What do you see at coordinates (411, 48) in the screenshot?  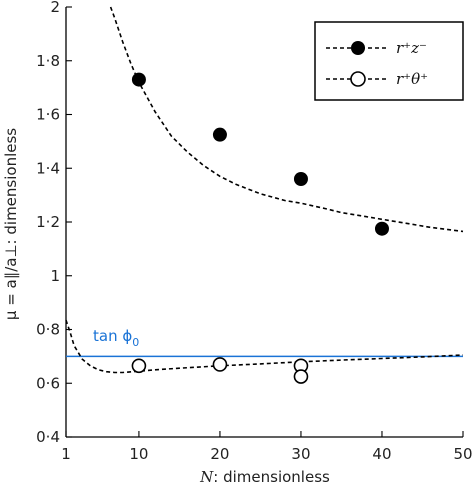 I see `legend-label-filled: r⁺z⁻` at bounding box center [411, 48].